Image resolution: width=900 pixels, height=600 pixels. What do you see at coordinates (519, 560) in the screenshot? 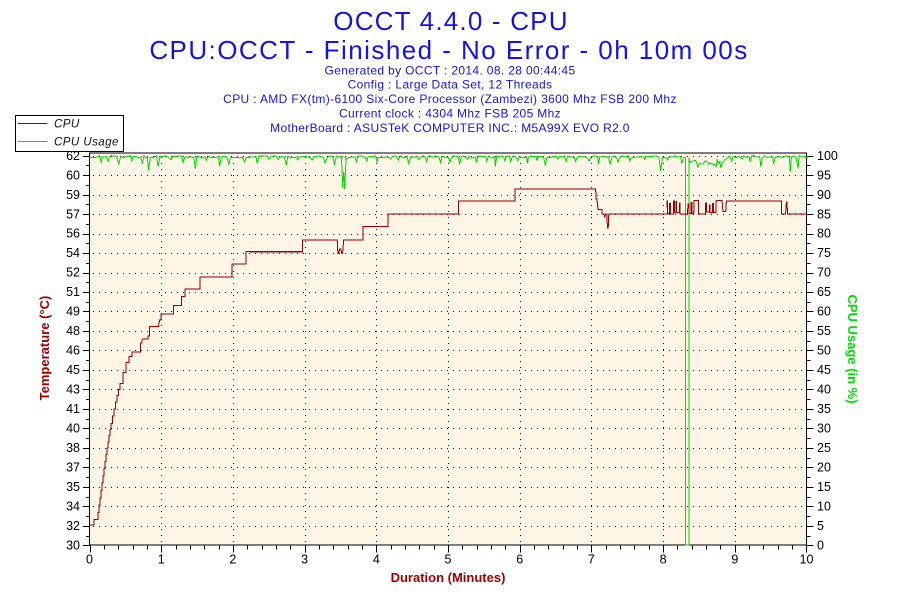
I see `svg-text: 6` at bounding box center [519, 560].